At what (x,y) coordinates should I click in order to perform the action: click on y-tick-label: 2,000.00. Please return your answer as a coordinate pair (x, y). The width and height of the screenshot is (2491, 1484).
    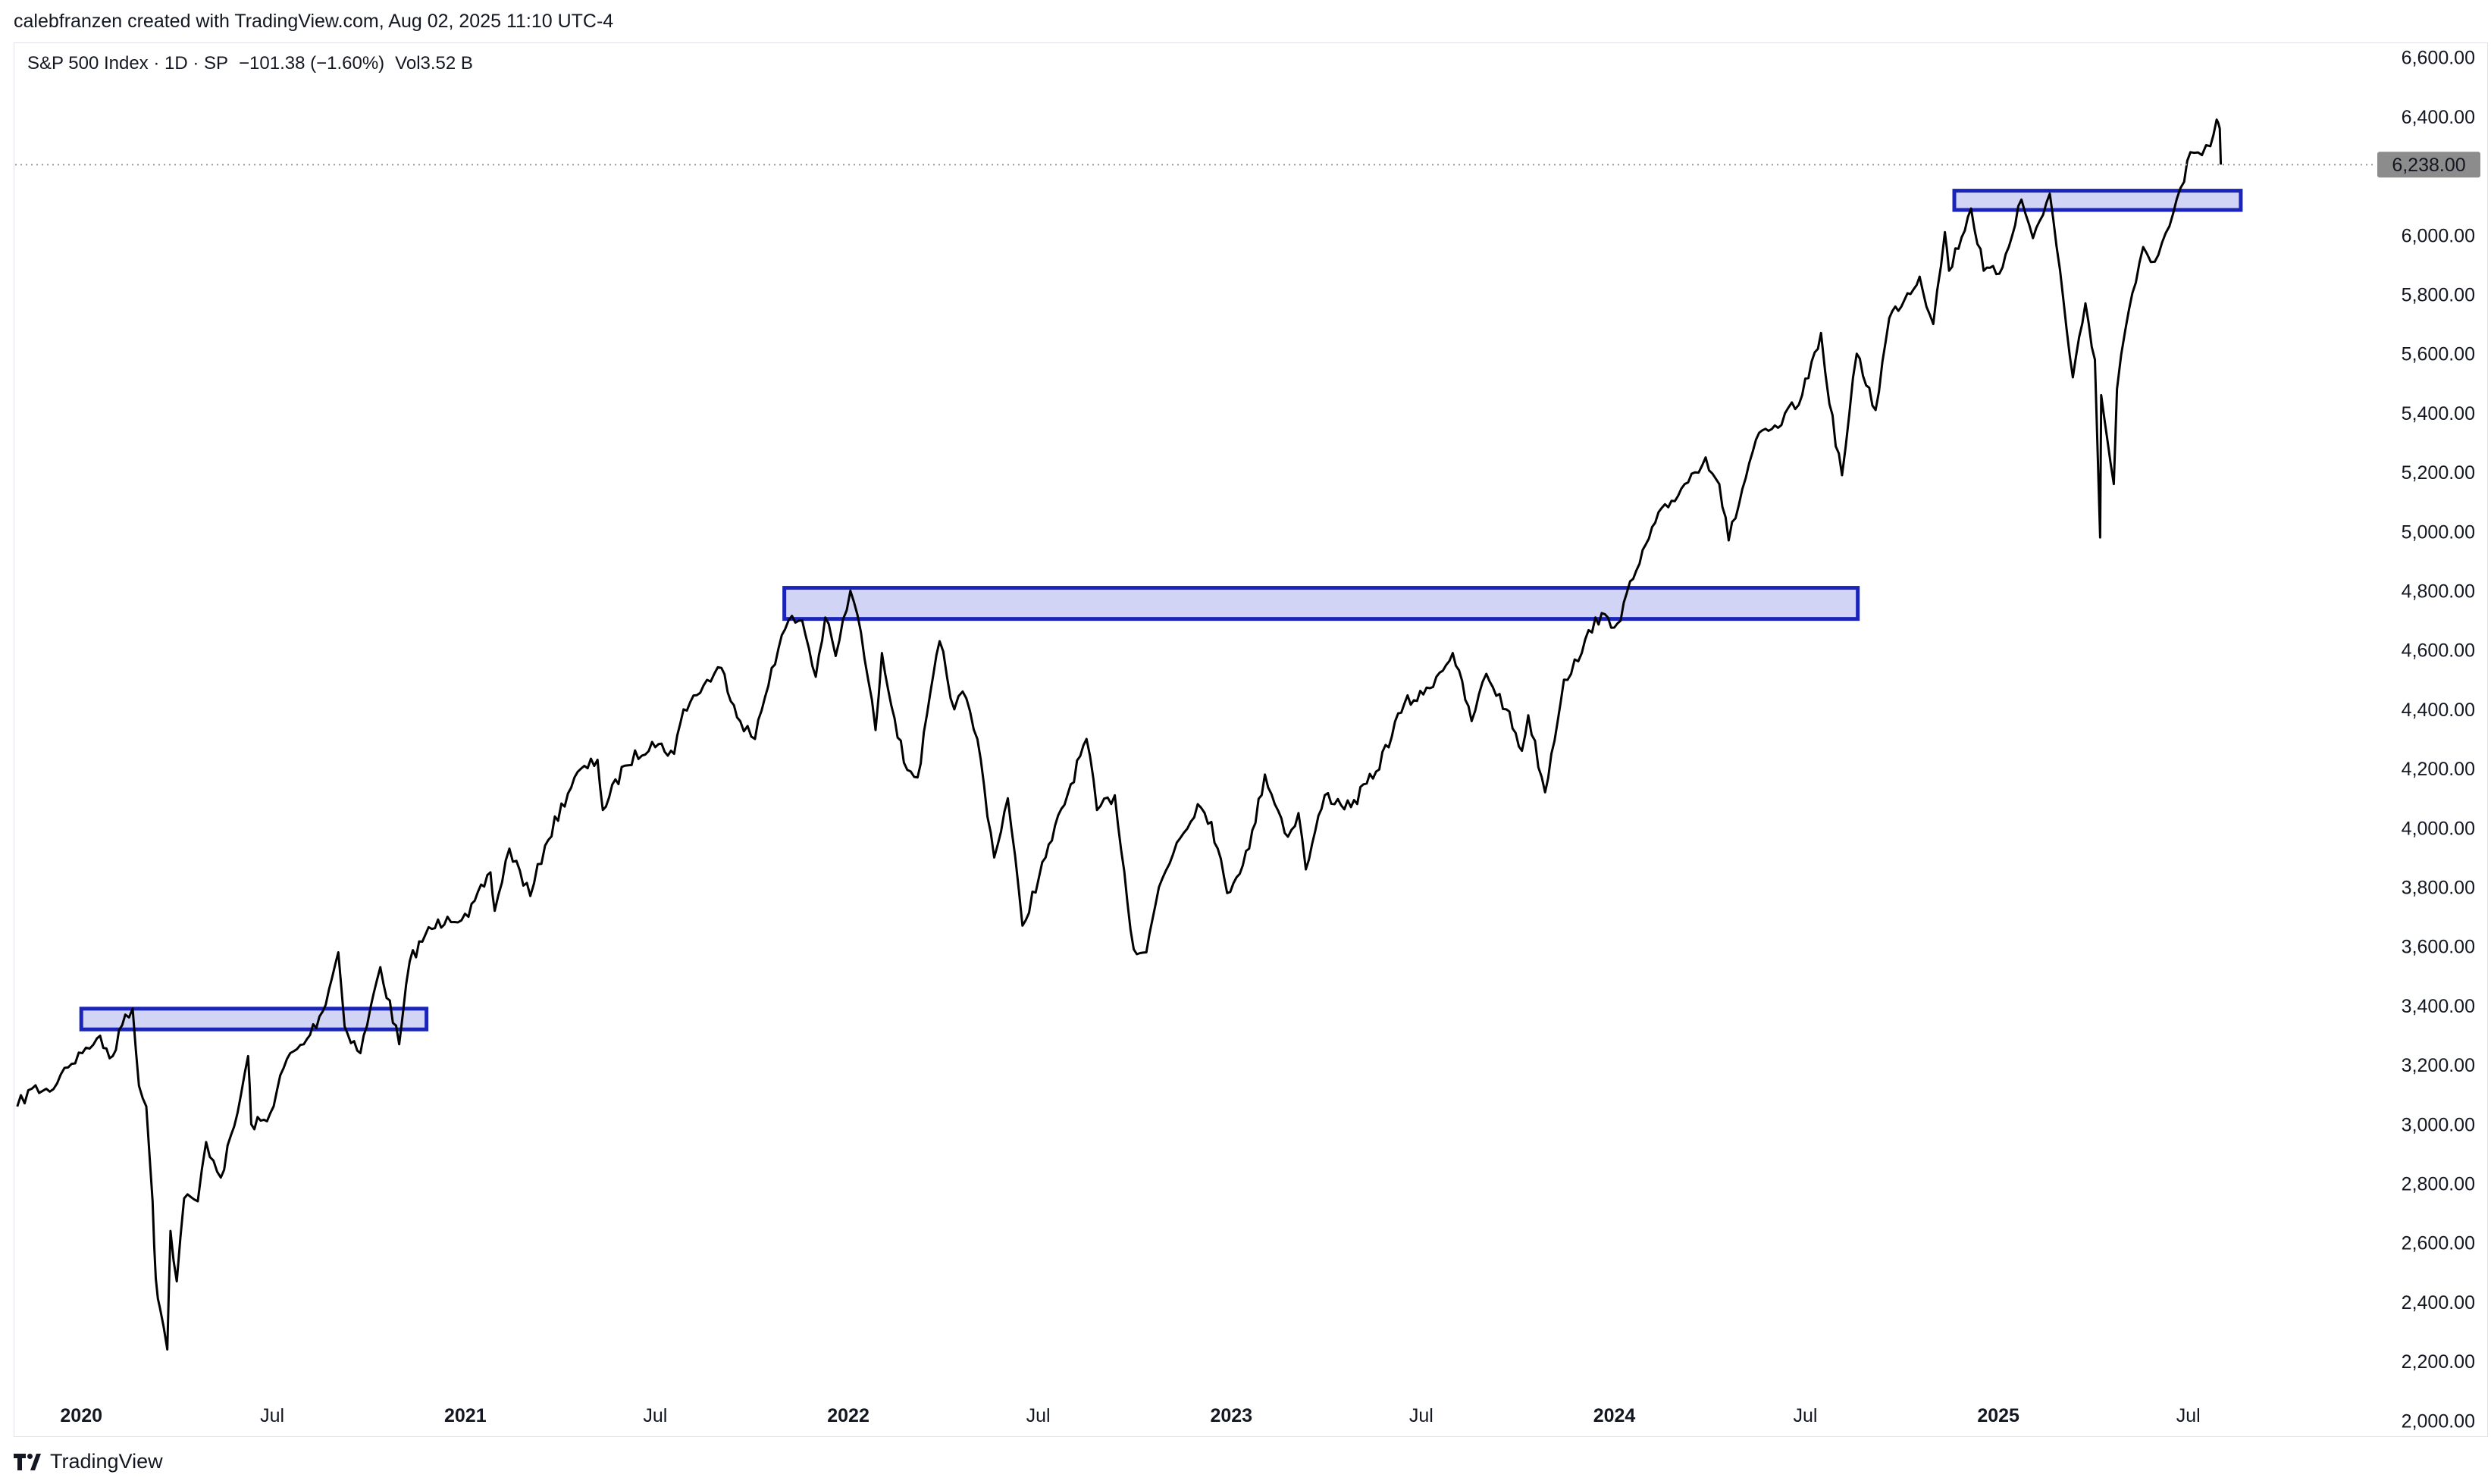
    Looking at the image, I should click on (2438, 1421).